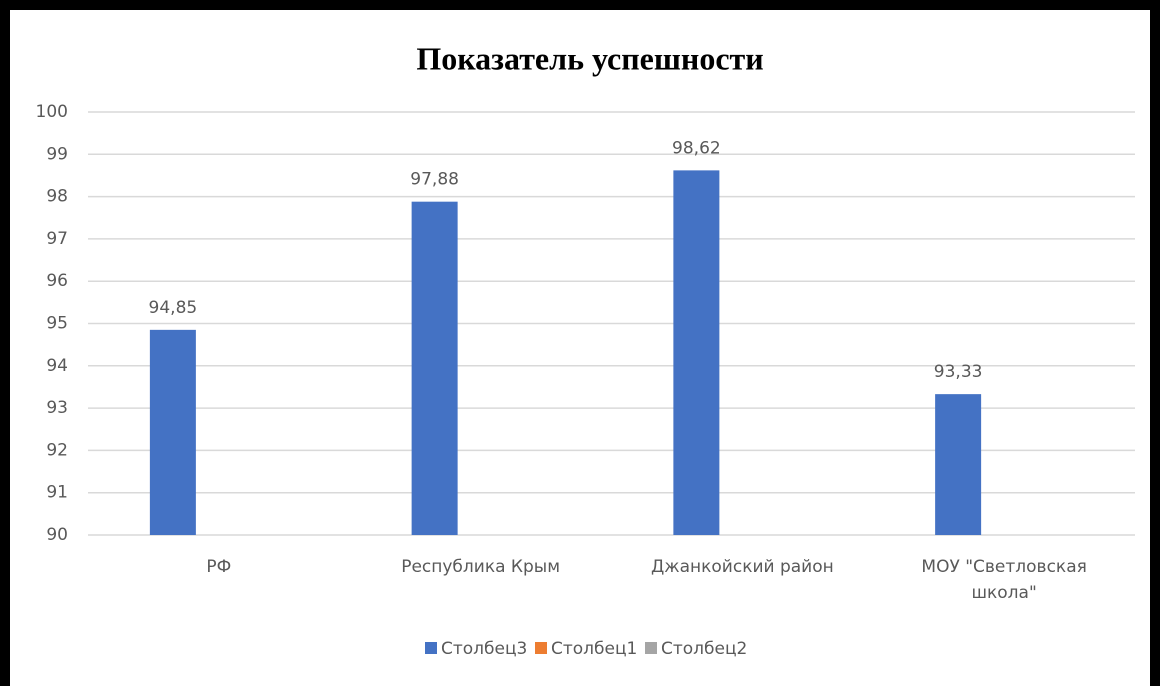  I want to click on x-tick-label: Республика Крым, so click(481, 567).